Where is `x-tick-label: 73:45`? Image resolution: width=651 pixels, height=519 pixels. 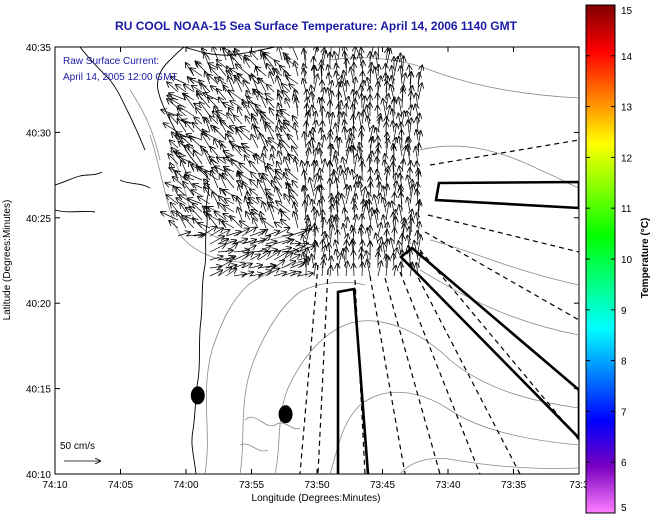 x-tick-label: 73:45 is located at coordinates (382, 485).